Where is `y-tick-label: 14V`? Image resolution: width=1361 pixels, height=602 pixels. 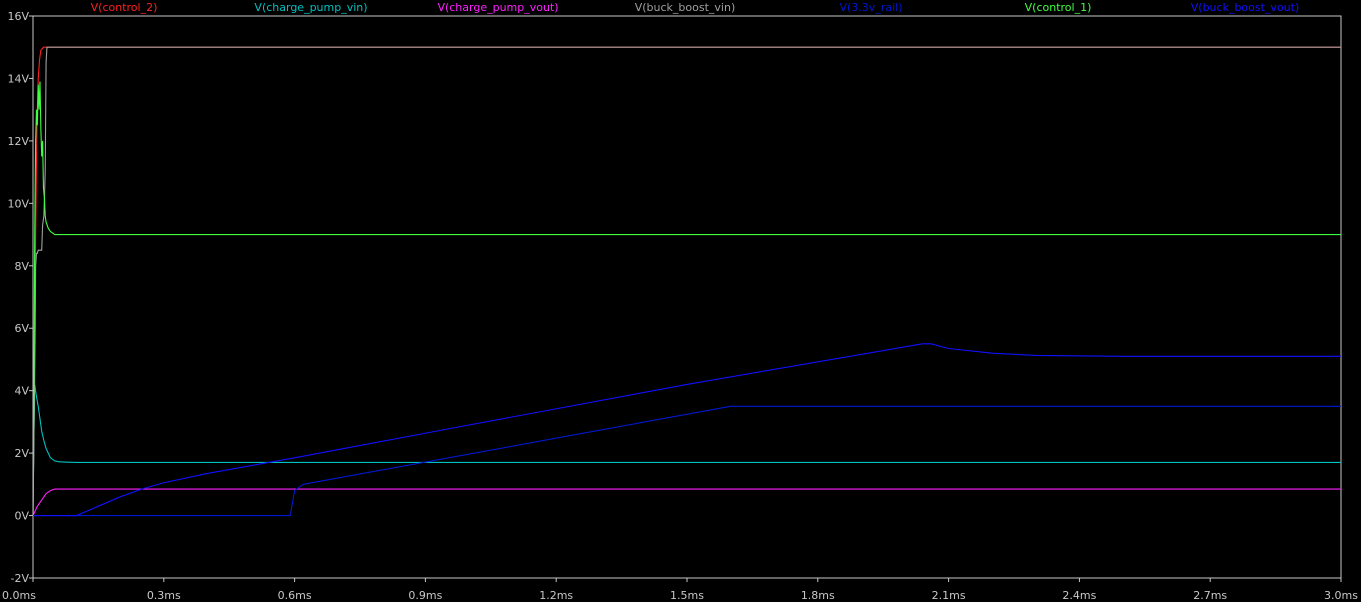
y-tick-label: 14V is located at coordinates (18, 78).